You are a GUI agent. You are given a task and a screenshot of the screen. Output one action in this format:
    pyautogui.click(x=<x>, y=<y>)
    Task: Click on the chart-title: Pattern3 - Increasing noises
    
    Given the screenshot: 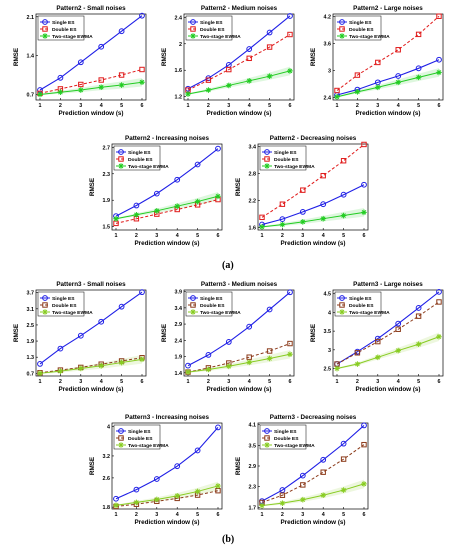 What is the action you would take?
    pyautogui.click(x=167, y=417)
    